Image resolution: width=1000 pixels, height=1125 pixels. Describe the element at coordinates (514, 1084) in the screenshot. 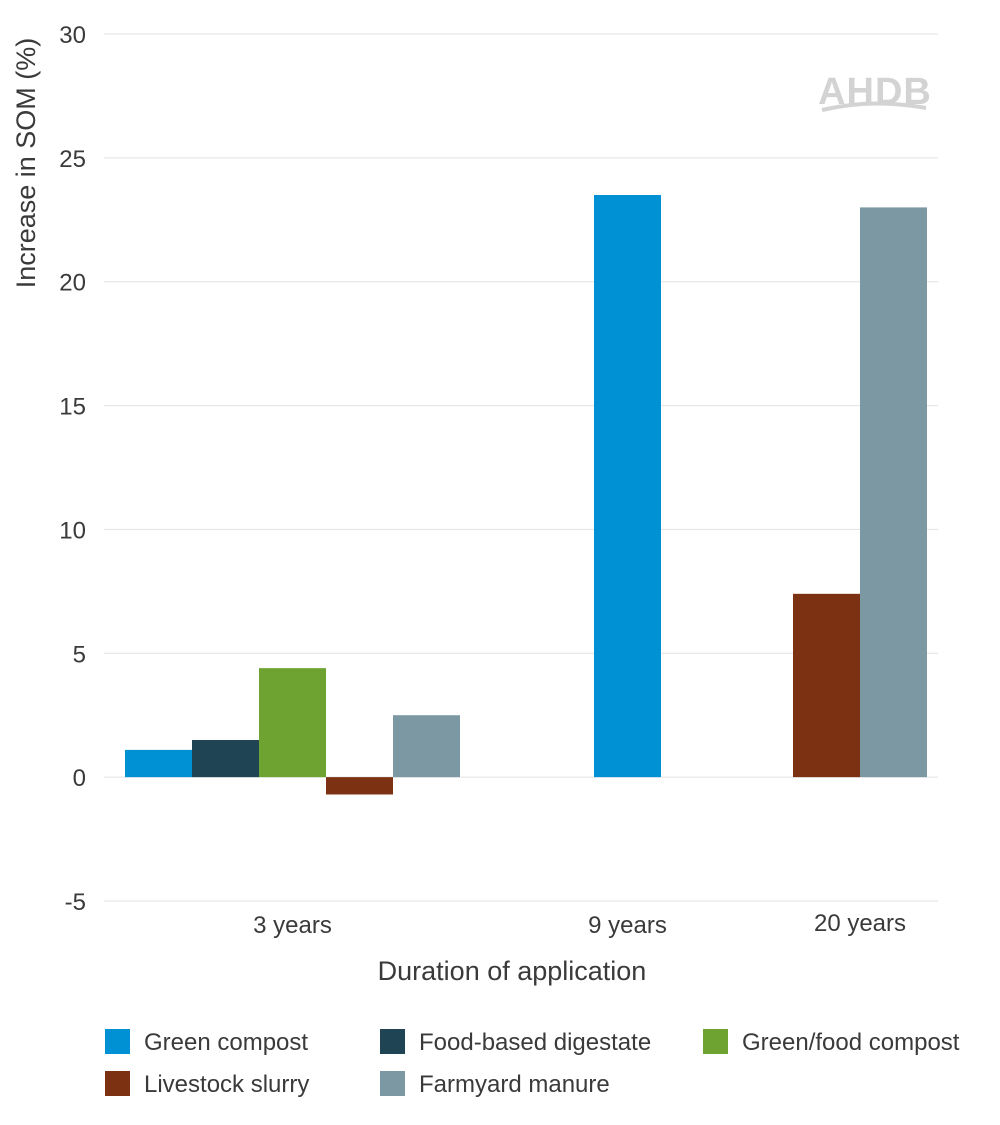

I see `legend-label: Farmyard manure` at that location.